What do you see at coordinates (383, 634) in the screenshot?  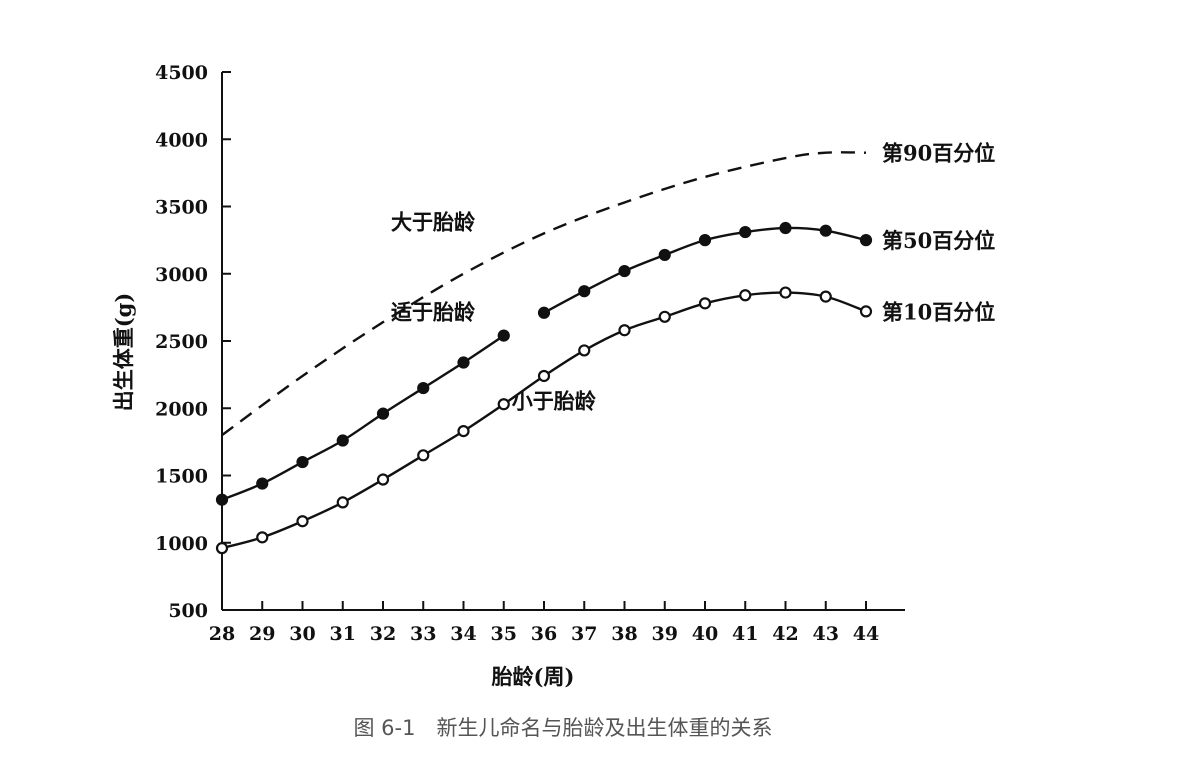 I see `x-tick-label: 32` at bounding box center [383, 634].